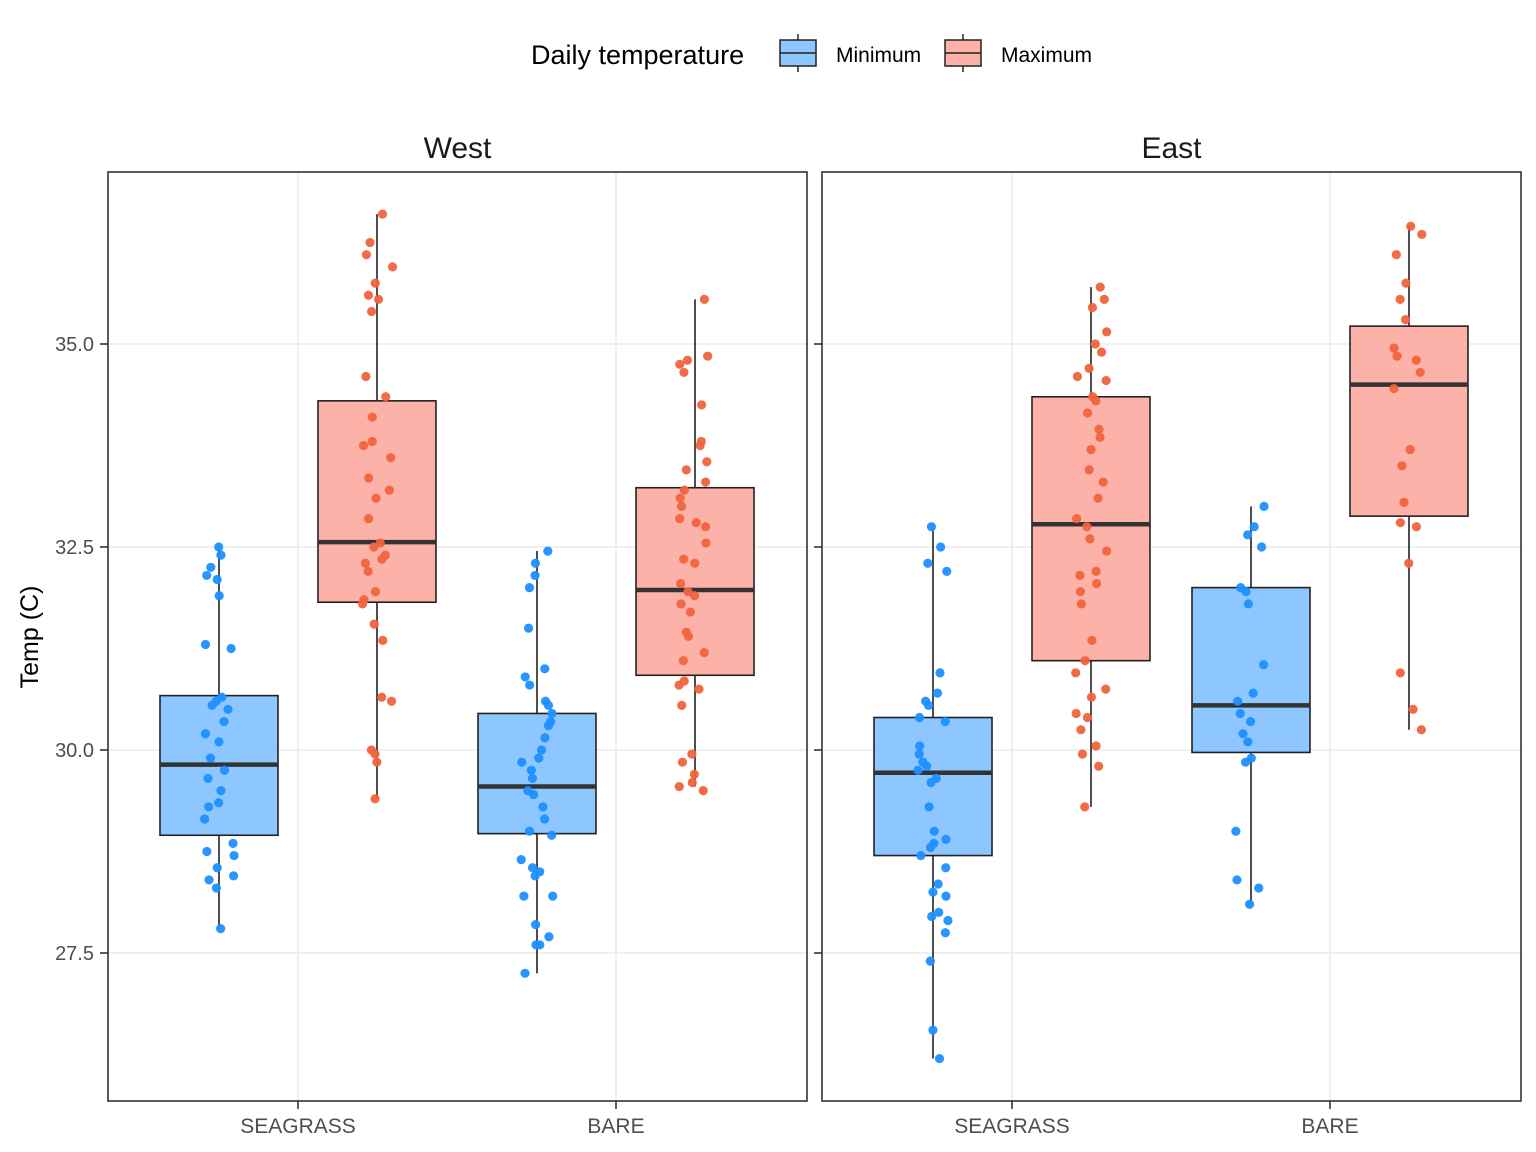  I want to click on y-tick-label: 30.0, so click(74, 751).